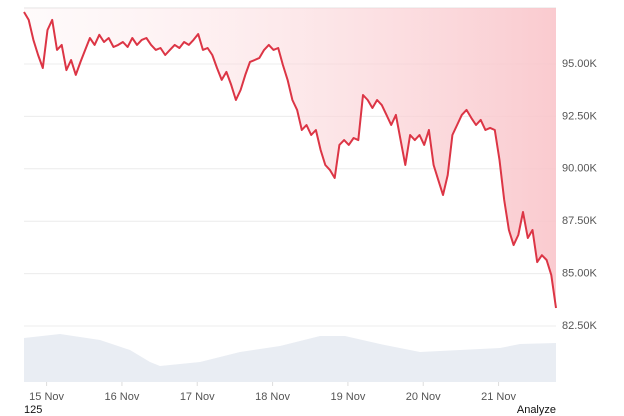 This screenshot has height=416, width=624. Describe the element at coordinates (580, 169) in the screenshot. I see `y-tick-label: 90.00K` at that location.